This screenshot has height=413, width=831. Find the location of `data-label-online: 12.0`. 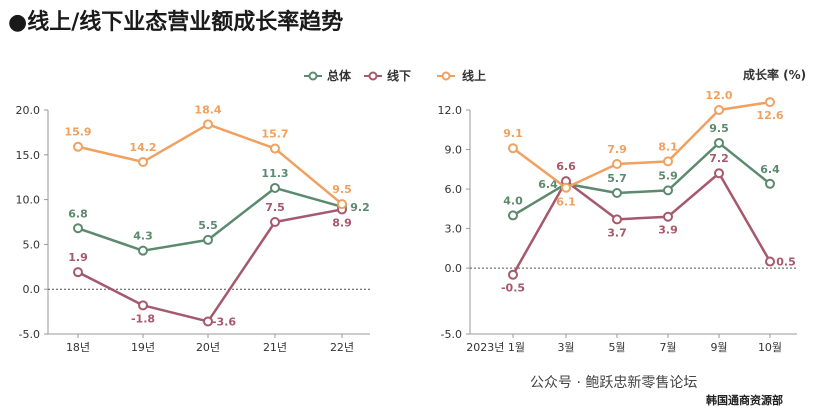

data-label-online: 12.0 is located at coordinates (718, 95).